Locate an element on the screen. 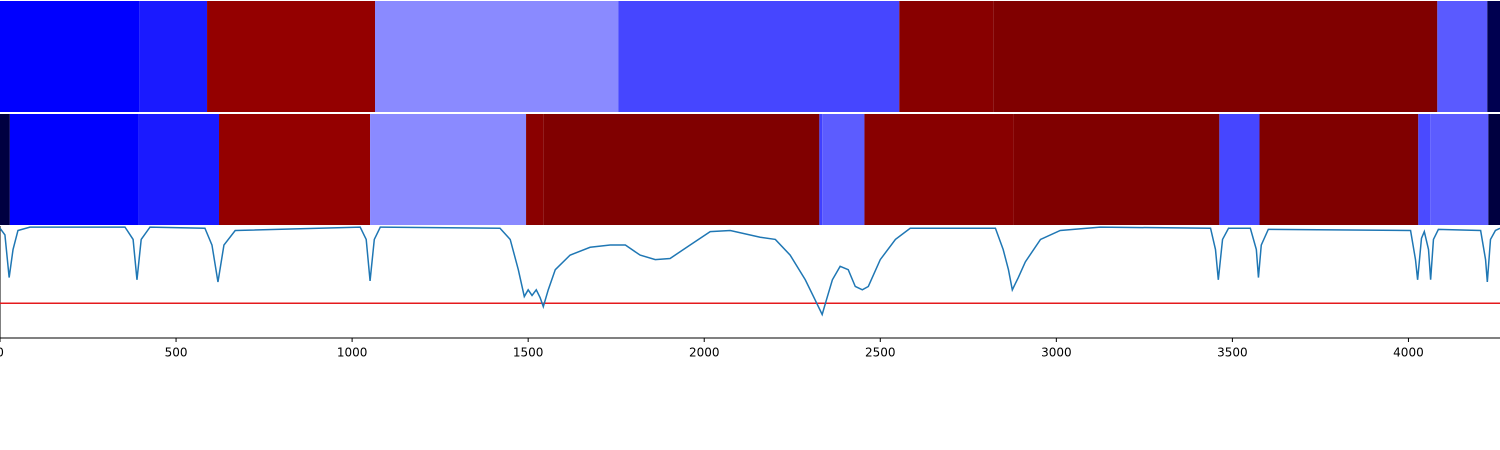  x-tick-label: 3500 is located at coordinates (1232, 353).